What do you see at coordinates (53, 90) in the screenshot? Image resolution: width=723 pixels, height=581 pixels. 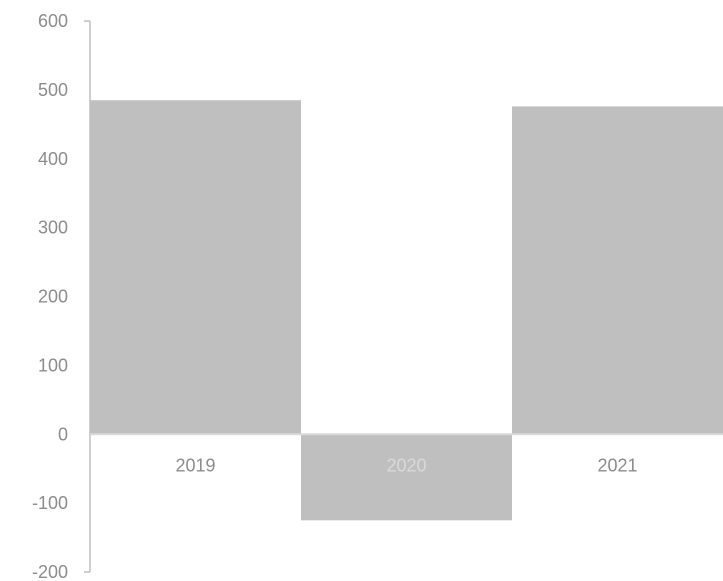 I see `y-tick-label: 500` at bounding box center [53, 90].